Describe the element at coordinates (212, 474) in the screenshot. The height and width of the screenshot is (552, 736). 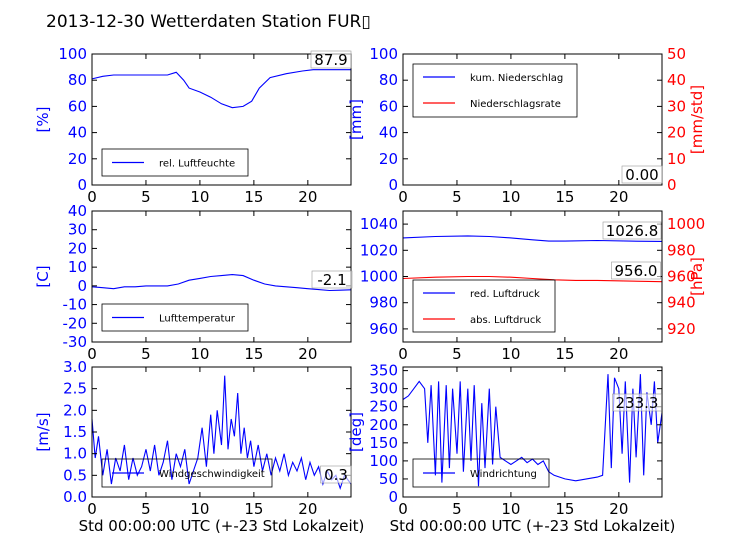
I see `windspeed-legend-label-0: Windgeschwindigkeit` at that location.